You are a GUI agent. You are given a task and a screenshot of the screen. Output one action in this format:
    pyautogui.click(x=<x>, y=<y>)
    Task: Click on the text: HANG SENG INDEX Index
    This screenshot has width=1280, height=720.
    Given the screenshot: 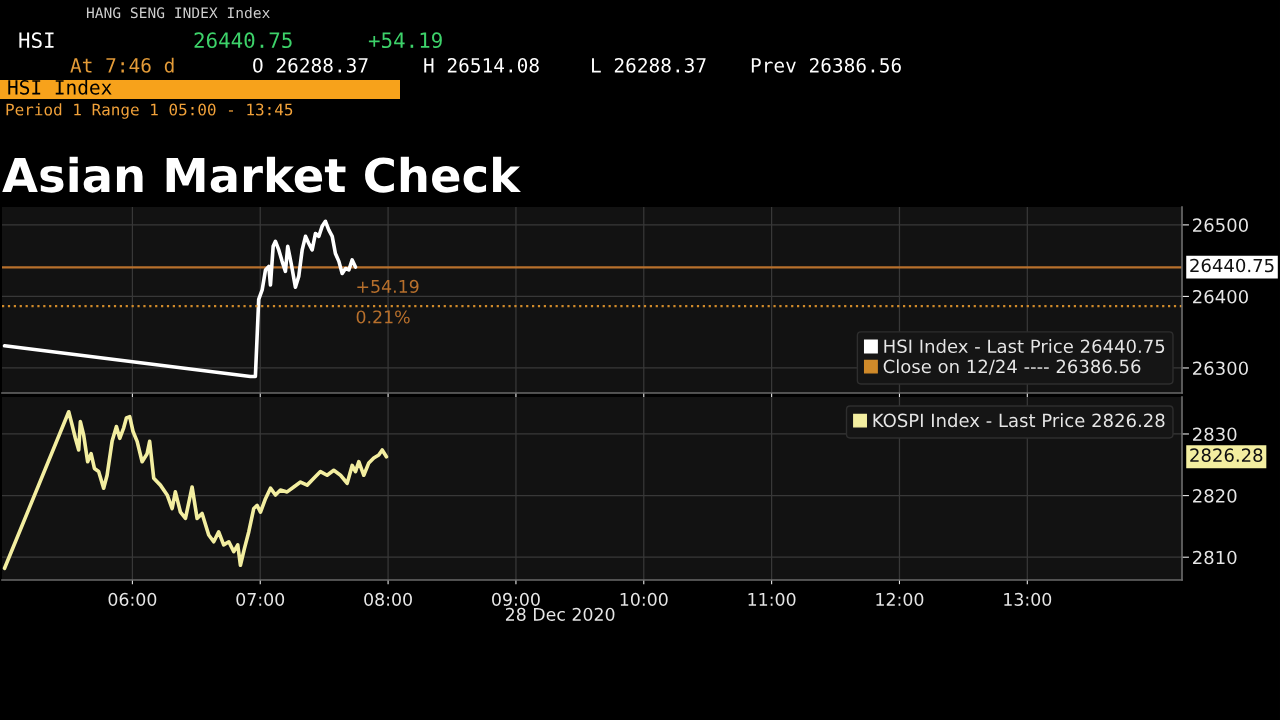 What is the action you would take?
    pyautogui.click(x=178, y=12)
    